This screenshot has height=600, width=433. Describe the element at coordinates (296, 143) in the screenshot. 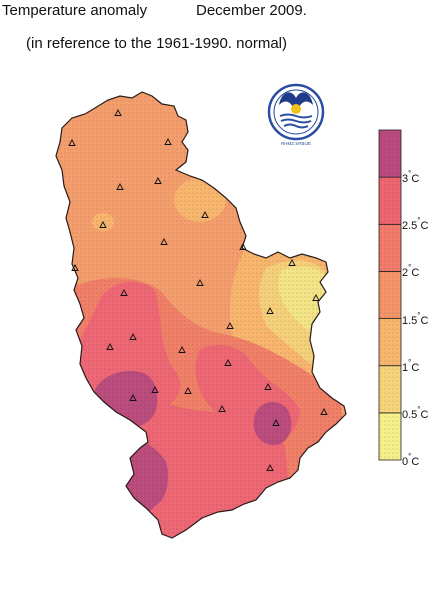

I see `svg-text: RHMZ SRBIJE` at that location.